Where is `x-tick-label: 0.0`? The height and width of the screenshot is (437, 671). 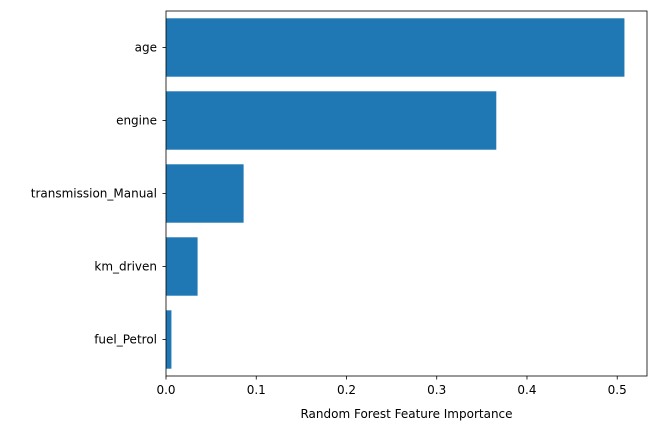
x-tick-label: 0.0 is located at coordinates (165, 390).